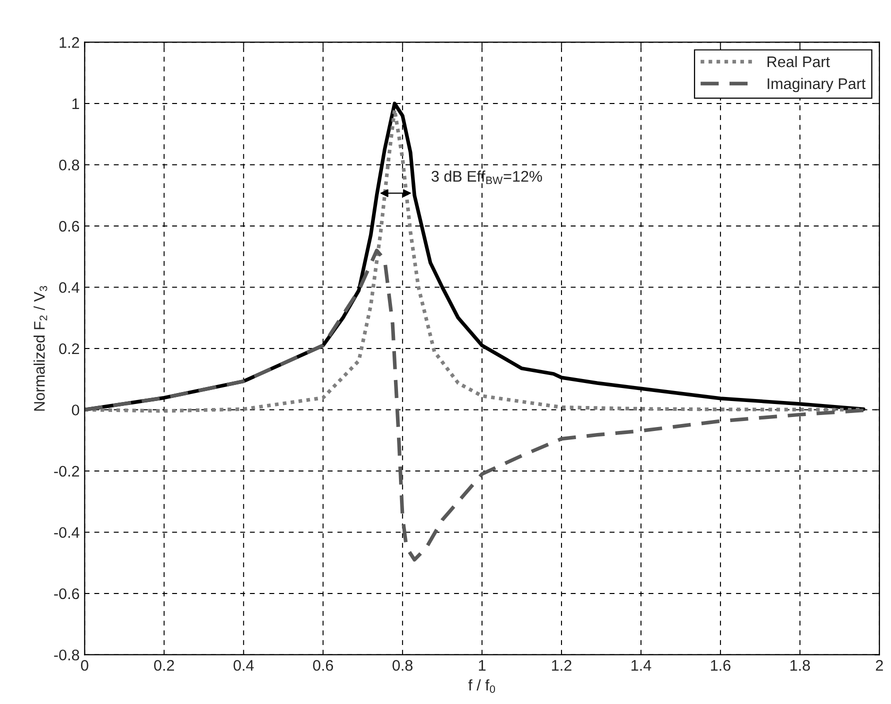  What do you see at coordinates (76, 104) in the screenshot?
I see `y-tick-label: 1` at bounding box center [76, 104].